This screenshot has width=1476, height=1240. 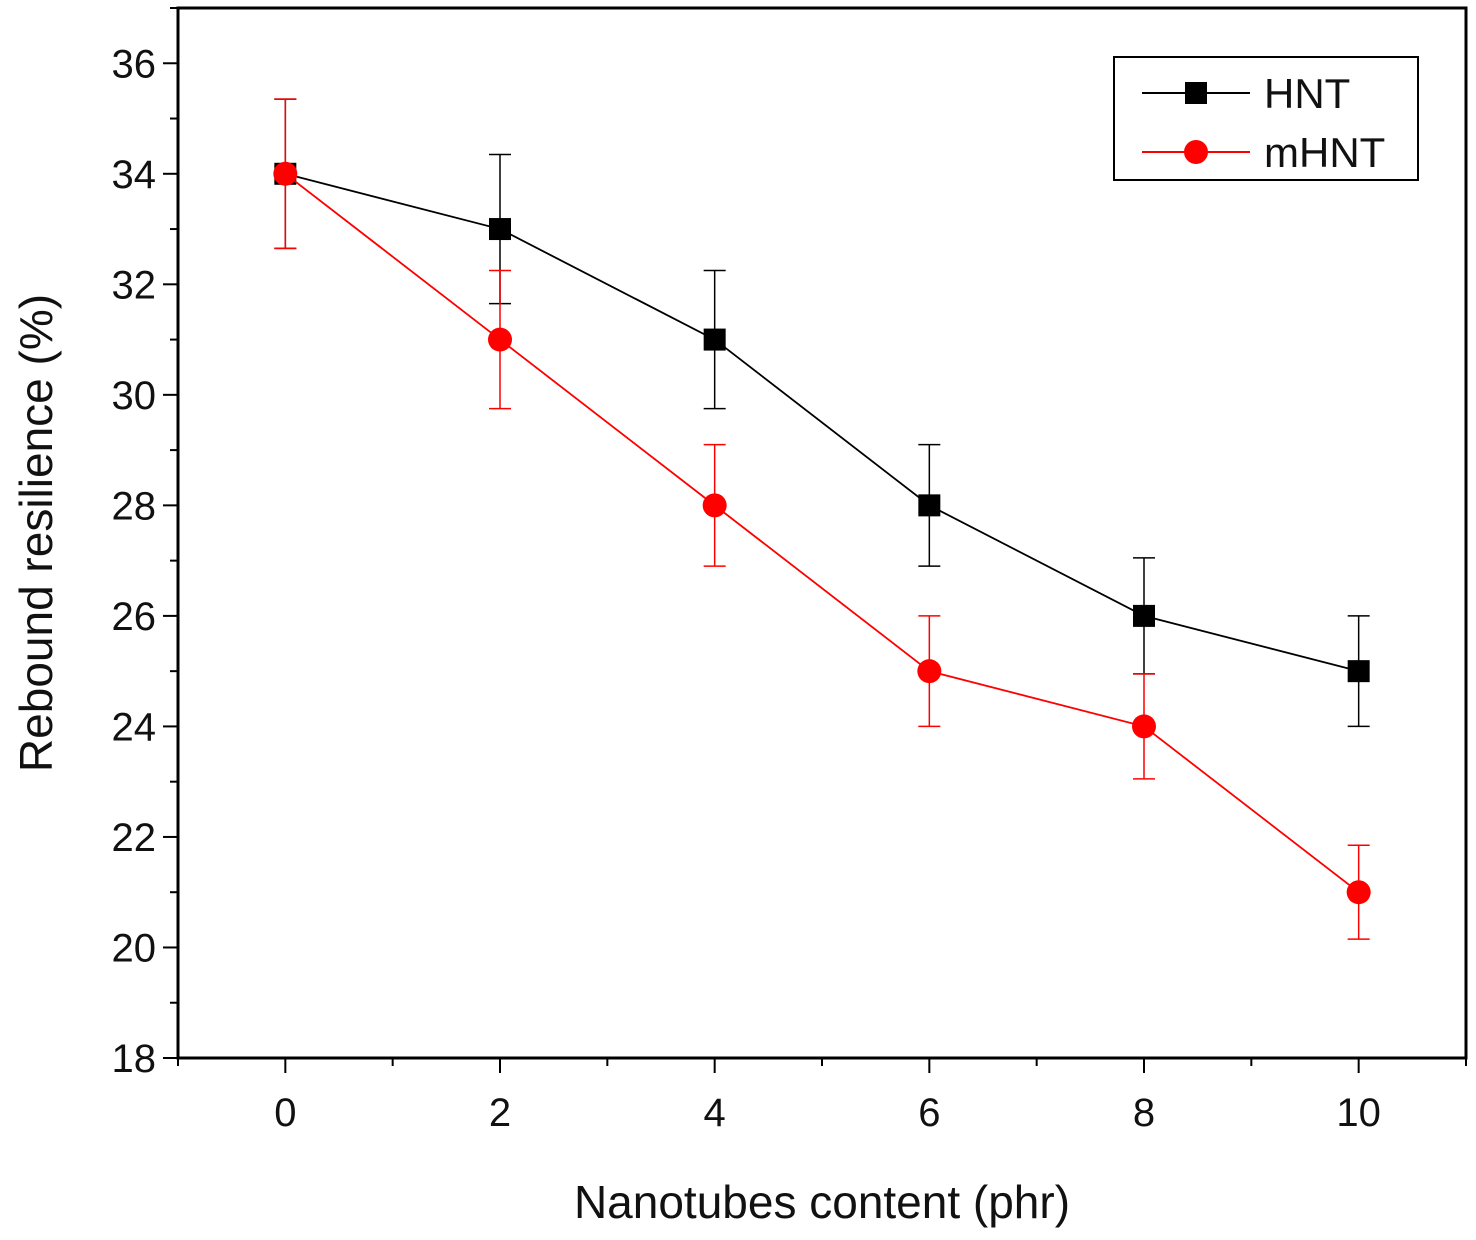 What do you see at coordinates (134, 838) in the screenshot?
I see `y-tick-label: 22` at bounding box center [134, 838].